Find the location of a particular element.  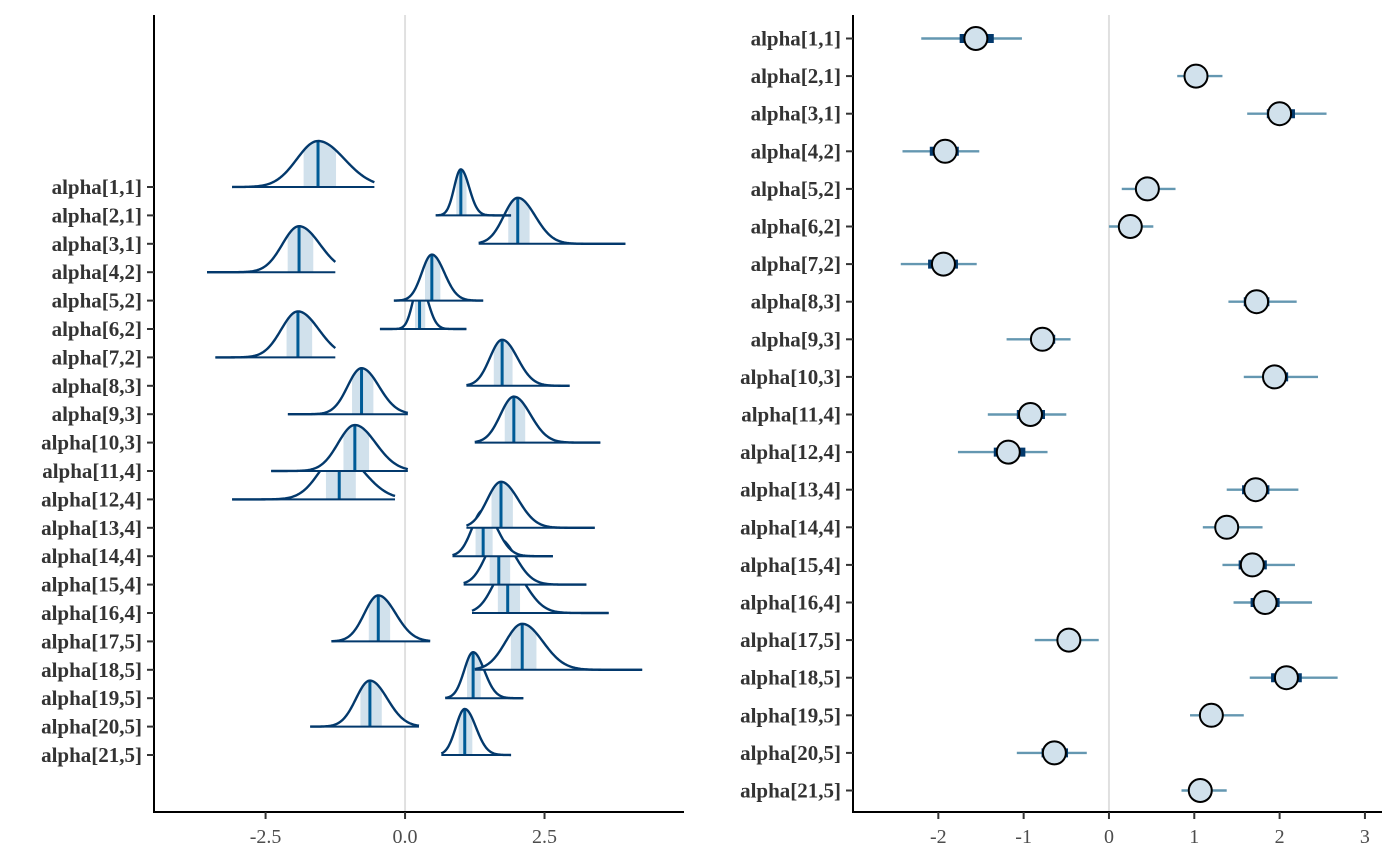

x-tick-label: 0 is located at coordinates (1109, 837).